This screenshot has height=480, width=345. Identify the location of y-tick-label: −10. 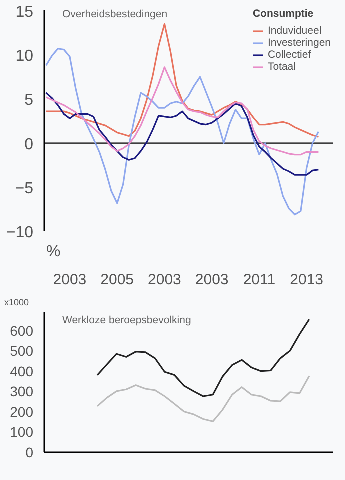
(20, 233).